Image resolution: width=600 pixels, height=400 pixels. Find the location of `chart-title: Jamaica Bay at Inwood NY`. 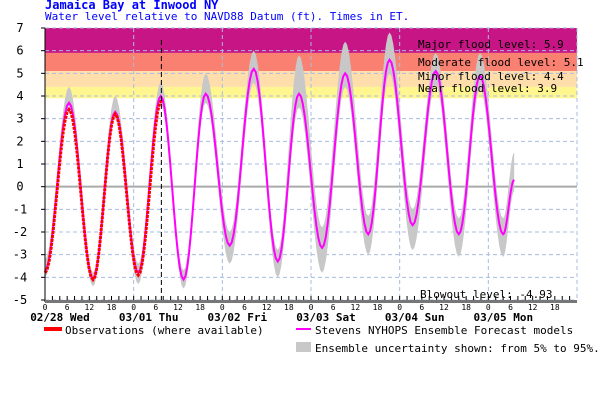

chart-title: Jamaica Bay at Inwood NY is located at coordinates (132, 6).